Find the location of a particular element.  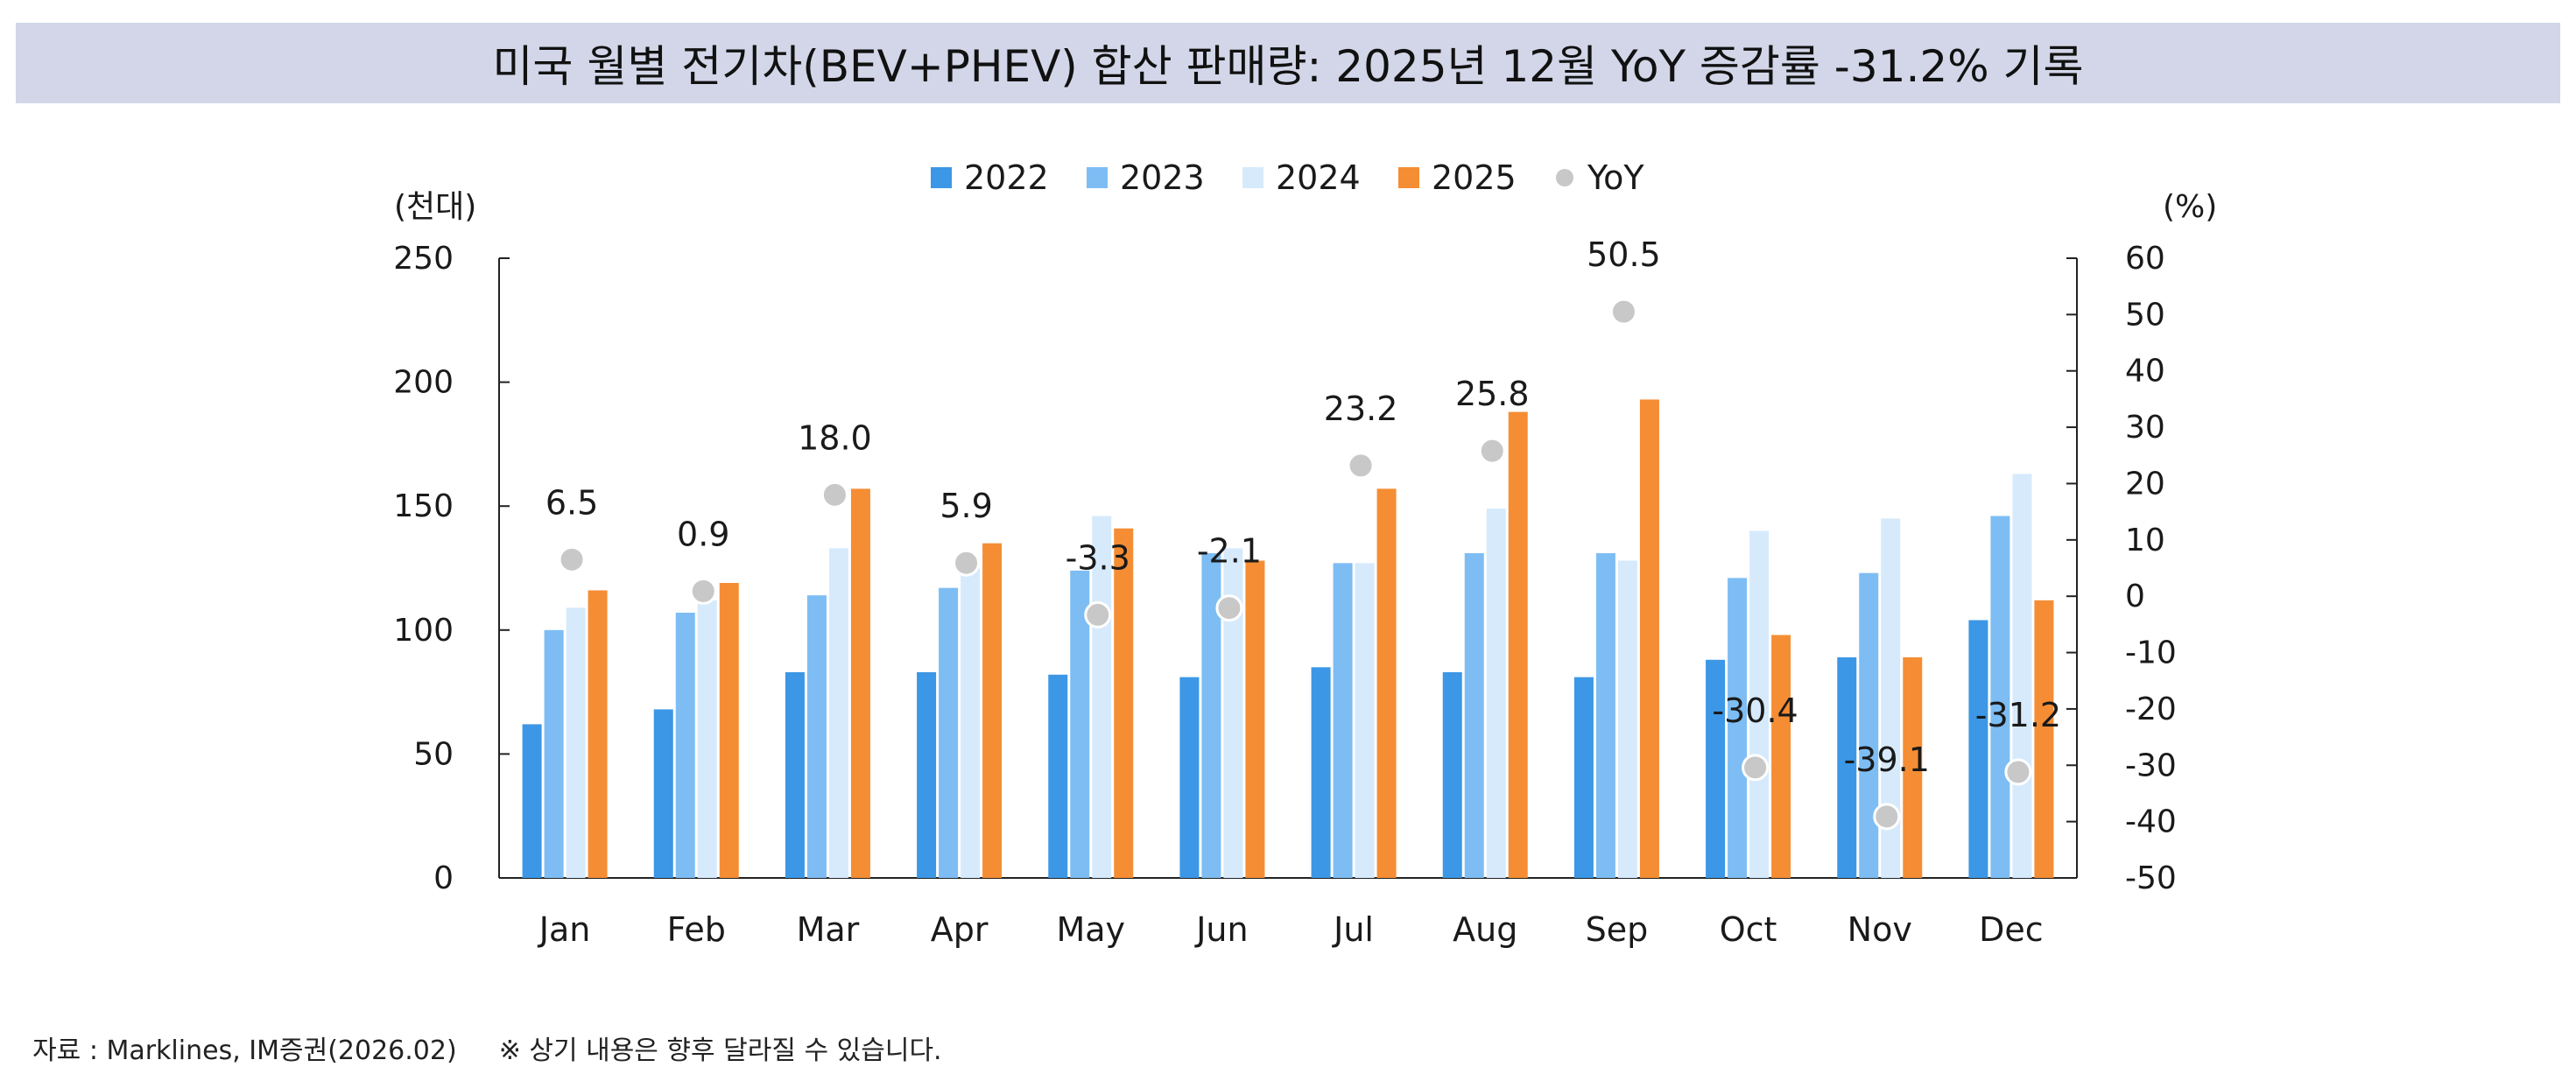

y-tick-label: 150 is located at coordinates (423, 506).